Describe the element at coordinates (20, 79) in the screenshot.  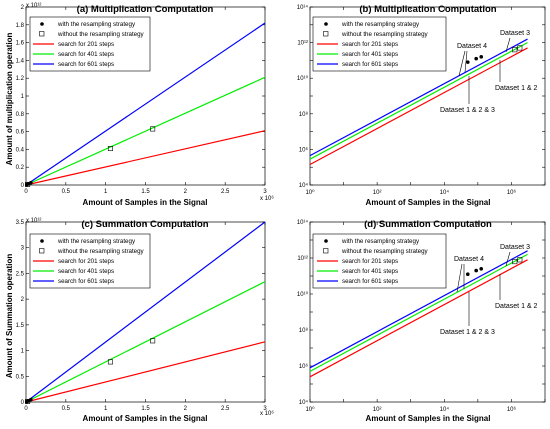
I see `y-tick-label: 1.2` at that location.